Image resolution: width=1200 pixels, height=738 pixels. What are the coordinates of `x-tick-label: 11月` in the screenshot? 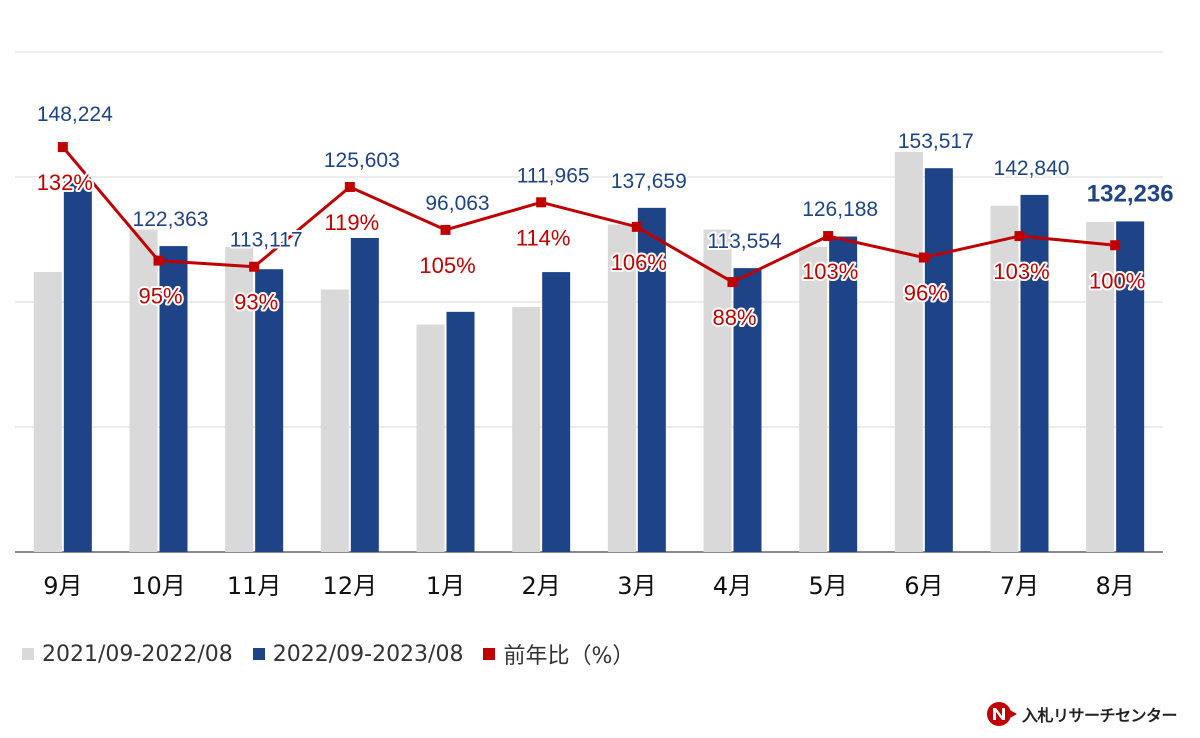 It's located at (254, 586).